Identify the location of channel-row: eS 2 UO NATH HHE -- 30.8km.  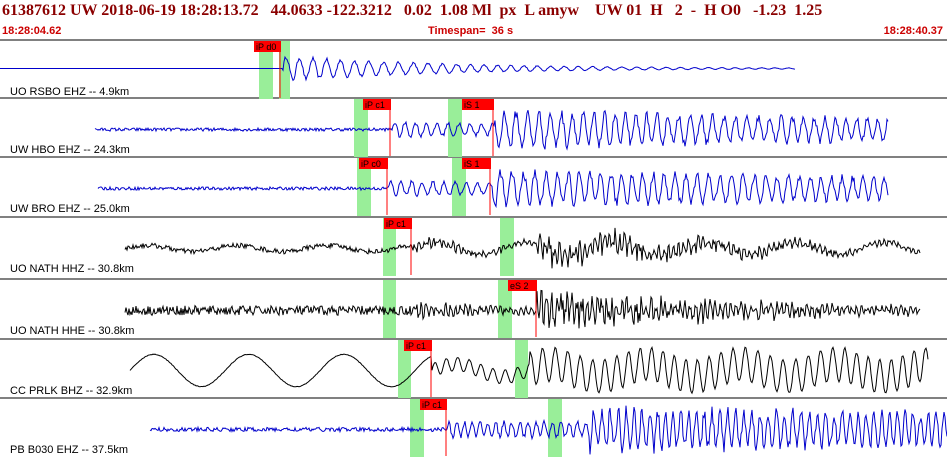
(465, 309).